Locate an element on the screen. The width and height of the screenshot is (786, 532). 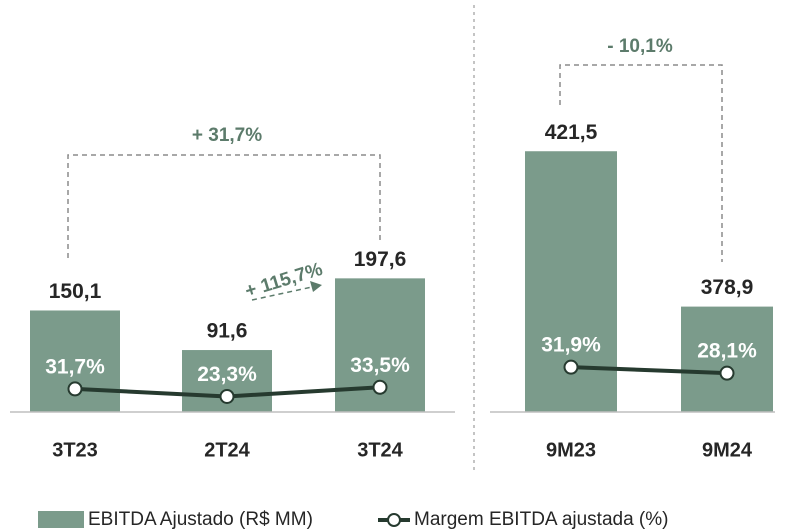
bar is located at coordinates (727, 359).